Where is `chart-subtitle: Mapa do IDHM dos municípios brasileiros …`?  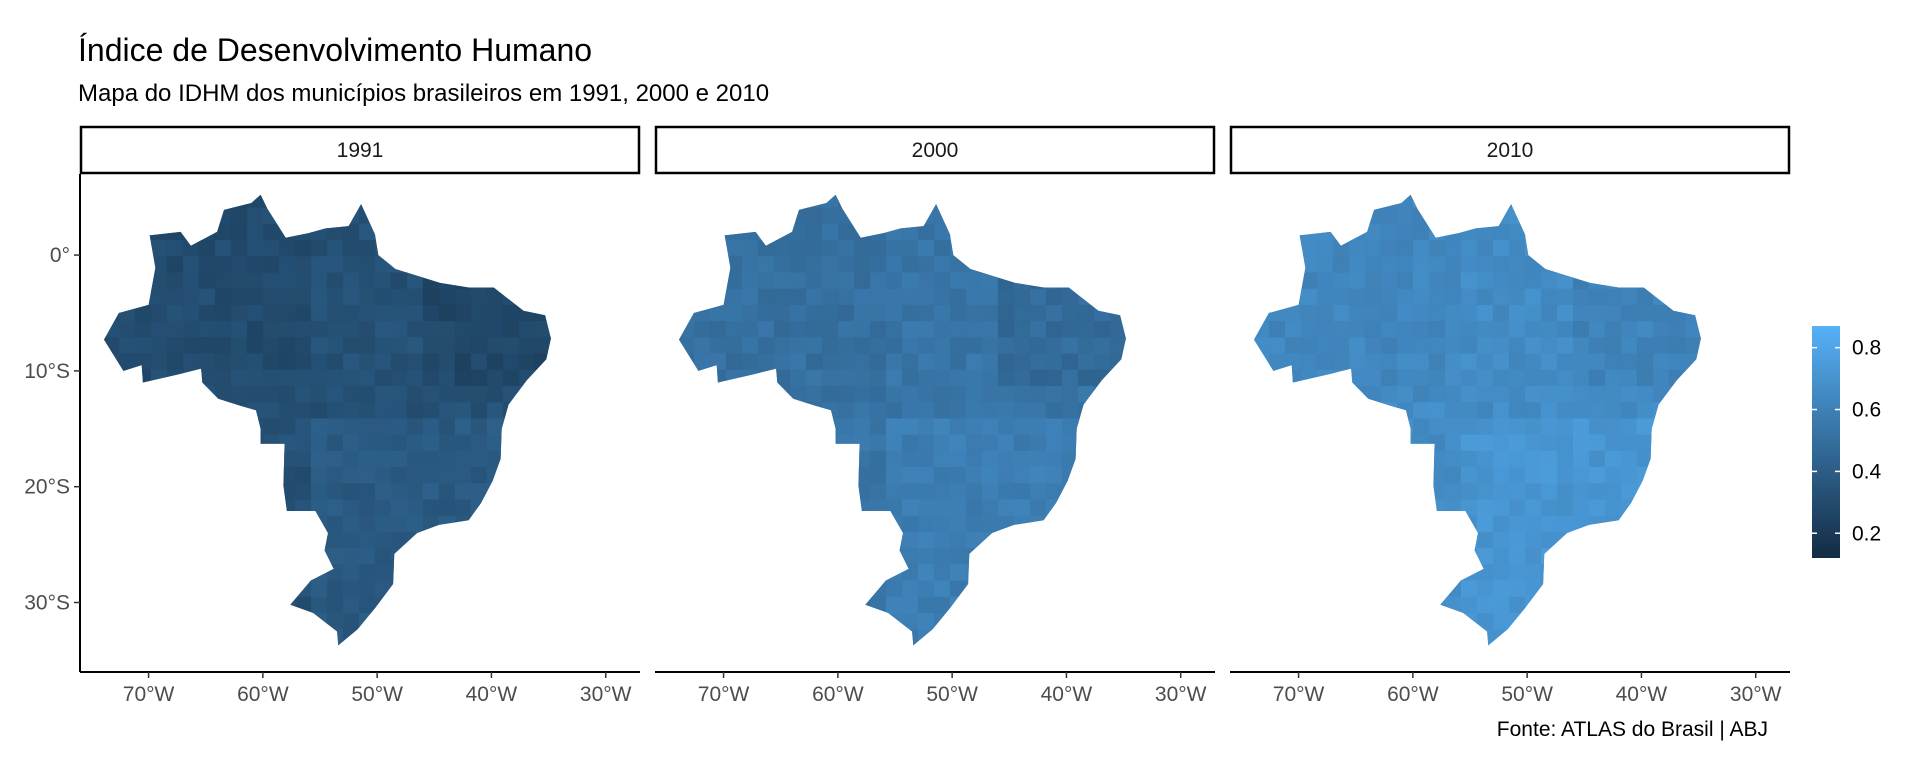
chart-subtitle: Mapa do IDHM dos municípios brasileiros … is located at coordinates (423, 93).